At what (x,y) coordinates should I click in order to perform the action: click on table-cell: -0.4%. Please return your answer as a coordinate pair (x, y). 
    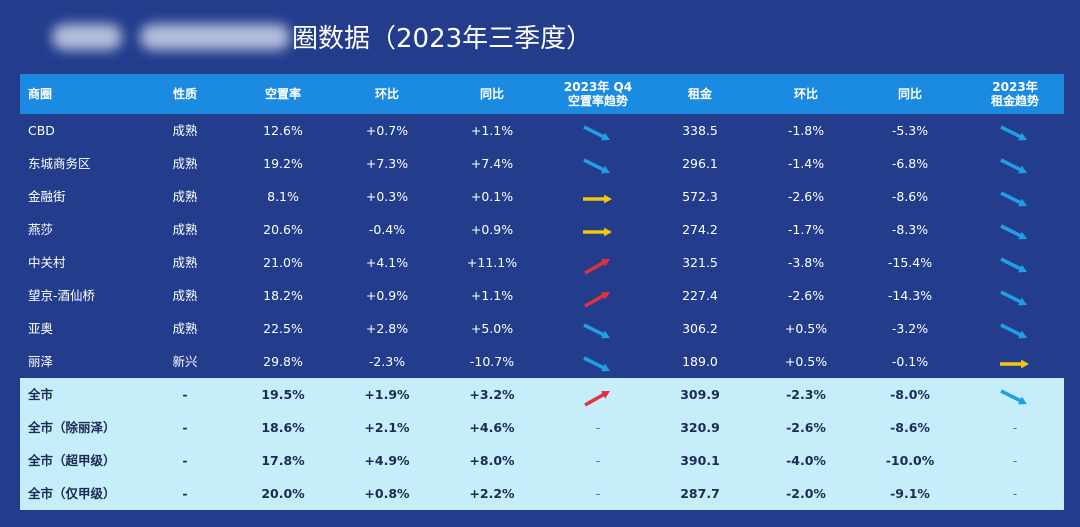
    Looking at the image, I should click on (387, 229).